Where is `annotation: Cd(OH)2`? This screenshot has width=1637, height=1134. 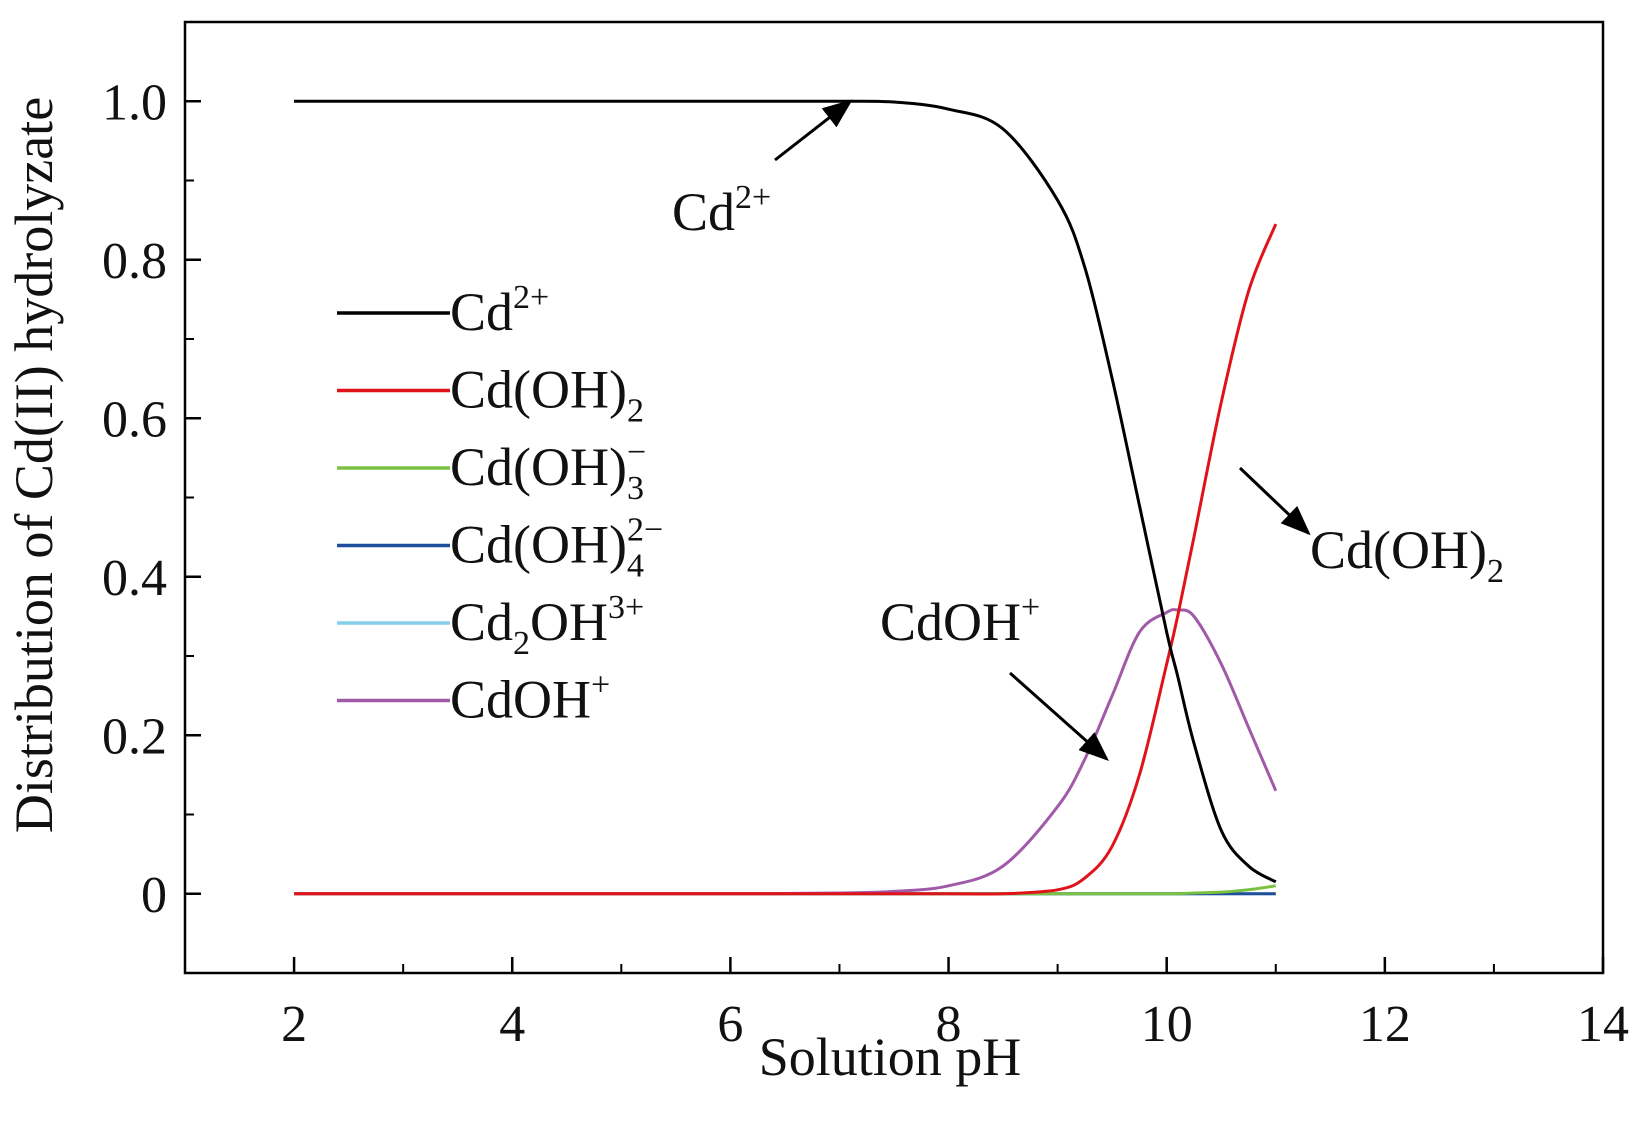 annotation: Cd(OH)2 is located at coordinates (1371, 528).